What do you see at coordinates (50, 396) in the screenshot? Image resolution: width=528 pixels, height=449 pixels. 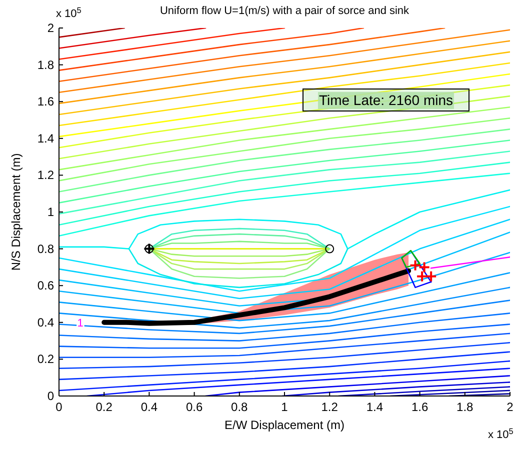 I see `y-tick-label: 0` at bounding box center [50, 396].